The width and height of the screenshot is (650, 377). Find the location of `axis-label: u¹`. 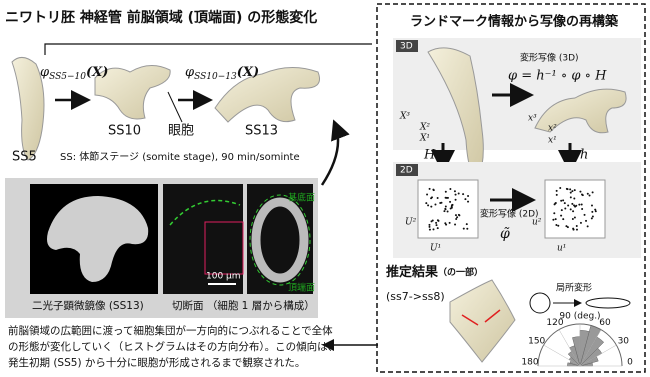

axis-label: u¹ is located at coordinates (561, 249).